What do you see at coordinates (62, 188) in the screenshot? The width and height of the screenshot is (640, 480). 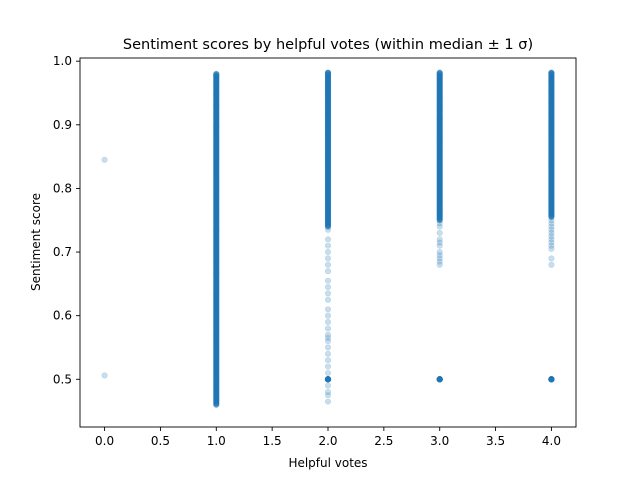 I see `y-tick-label: 0.8` at bounding box center [62, 188].